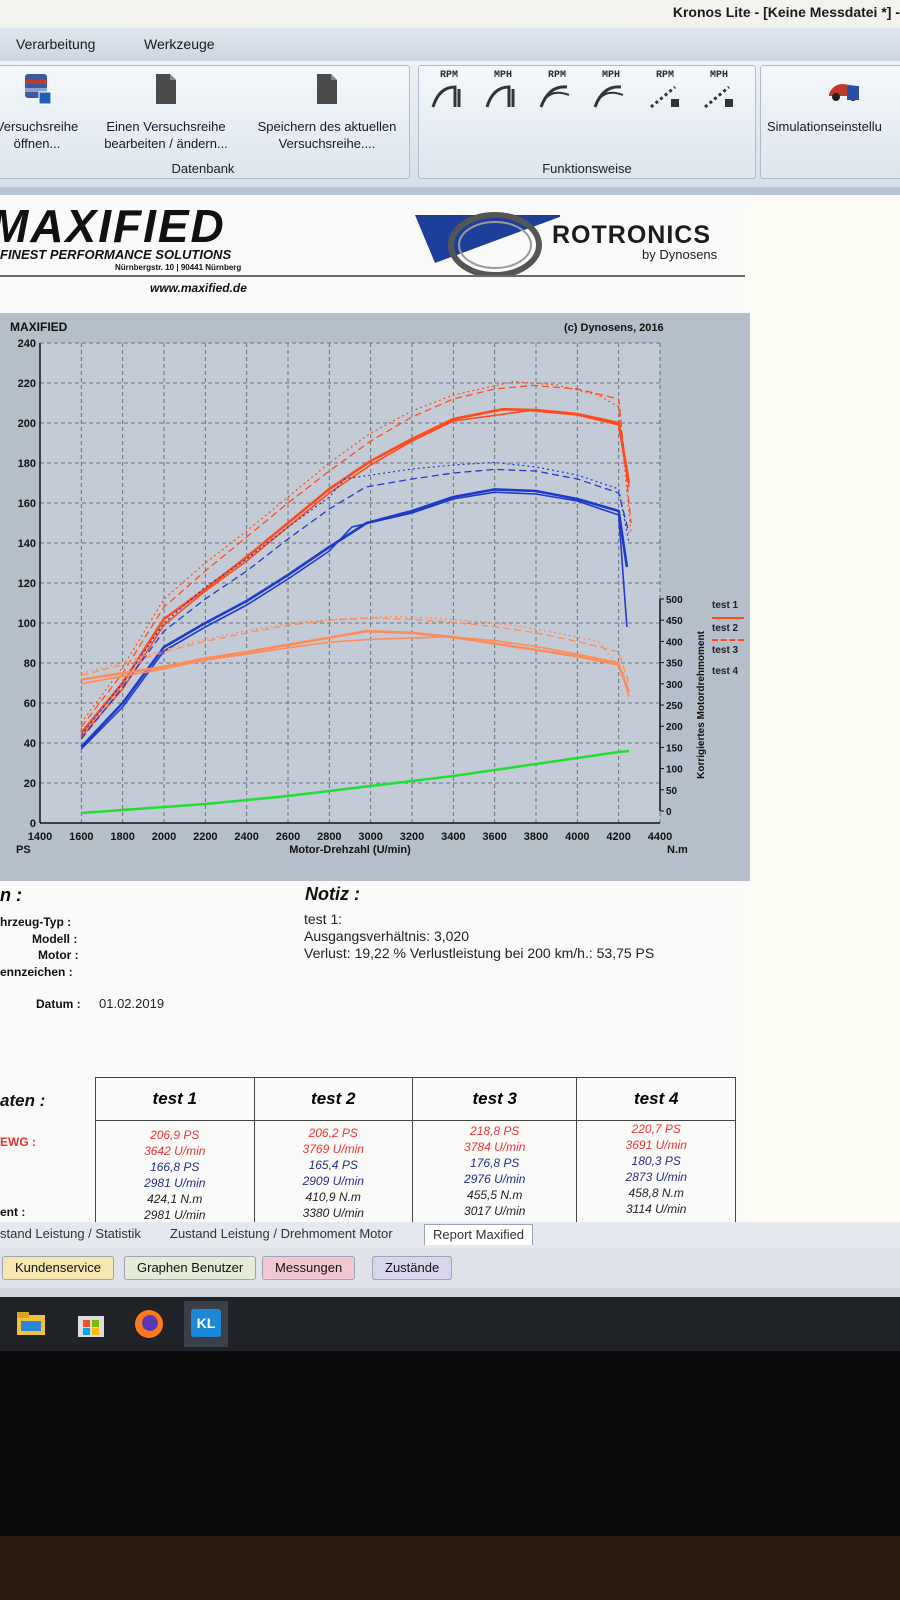 The width and height of the screenshot is (900, 1600). Describe the element at coordinates (674, 770) in the screenshot. I see `y-tick-label-right: 100` at that location.